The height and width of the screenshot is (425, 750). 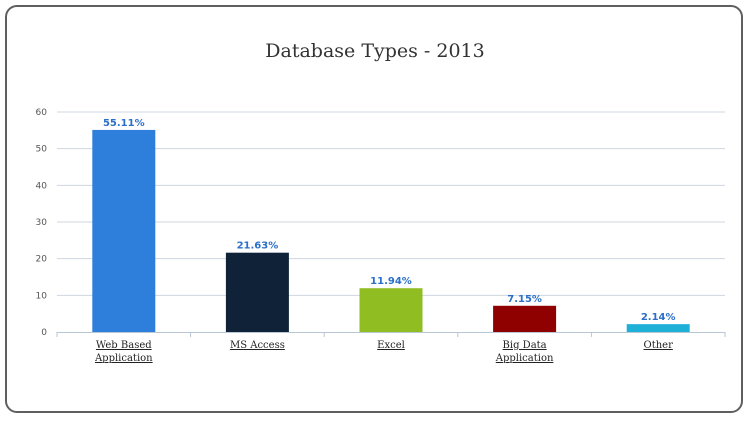 I want to click on x-tick-label: Excel, so click(x=391, y=345).